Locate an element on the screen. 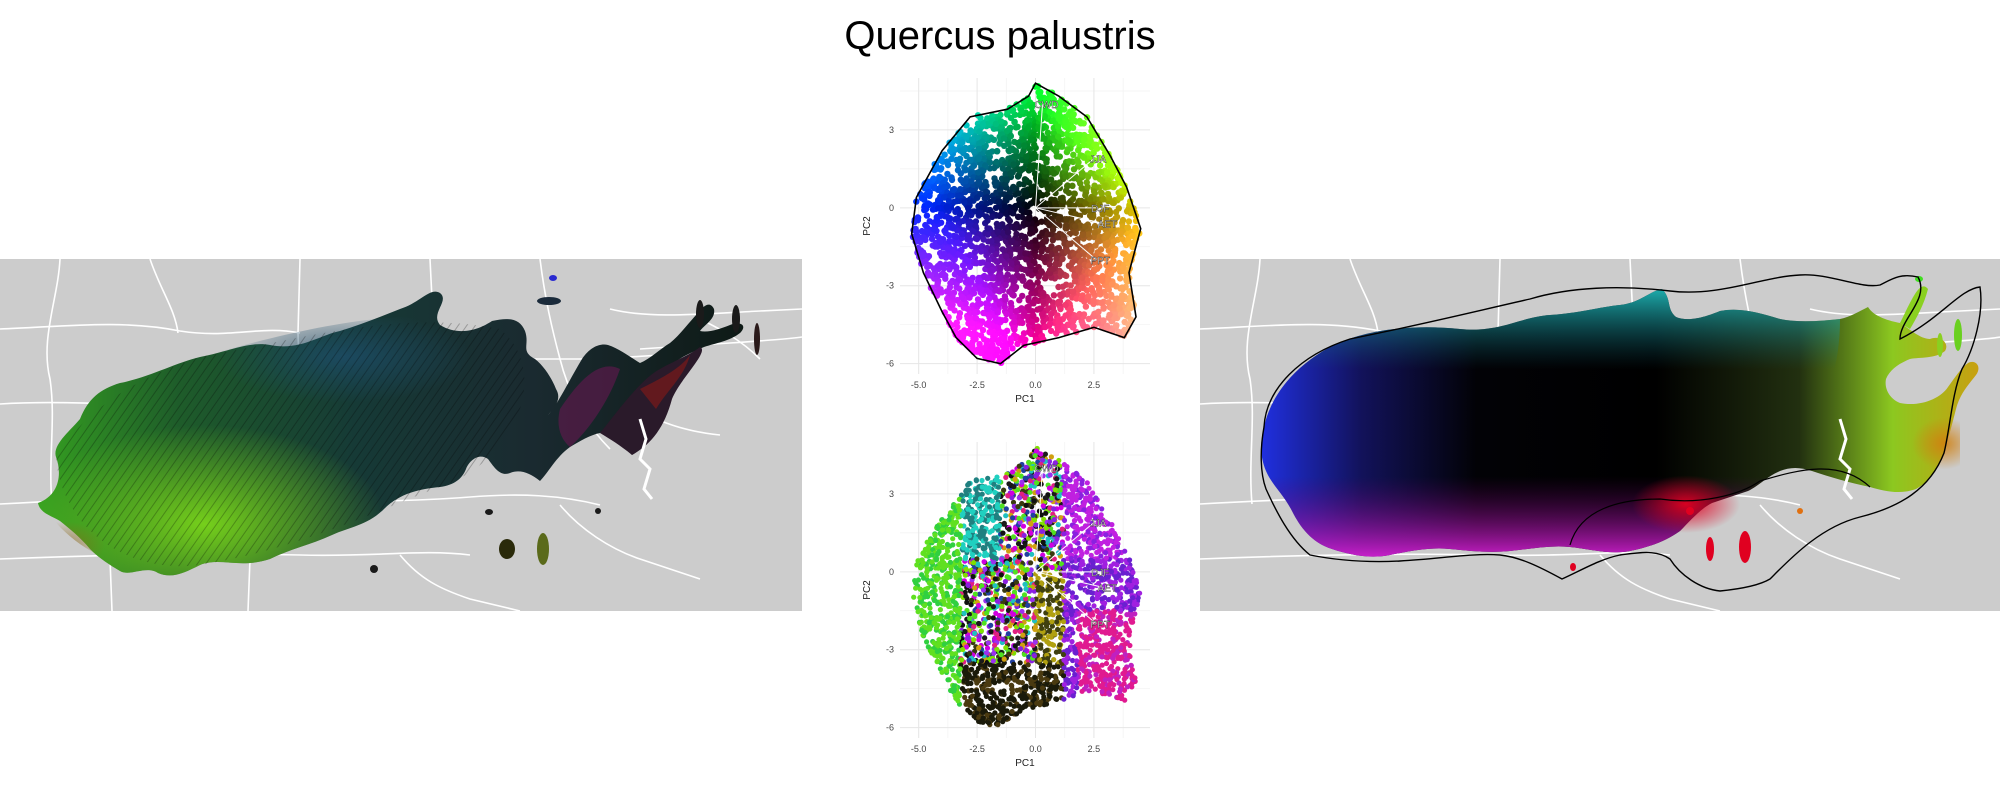 The width and height of the screenshot is (2000, 800). y-tick-label: 3 is located at coordinates (891, 130).